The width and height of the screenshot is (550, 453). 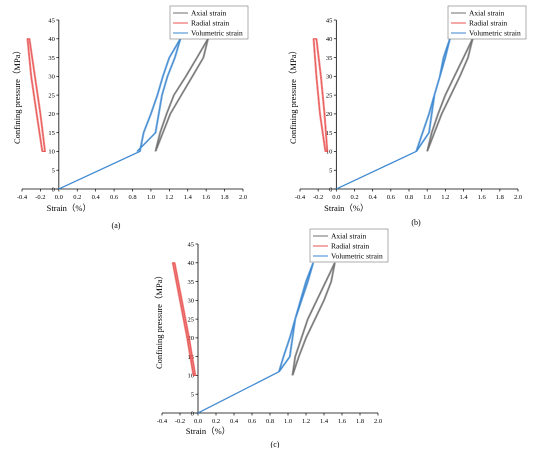 I want to click on y-axis-title: Confining pressure（MPa）, so click(x=159, y=320).